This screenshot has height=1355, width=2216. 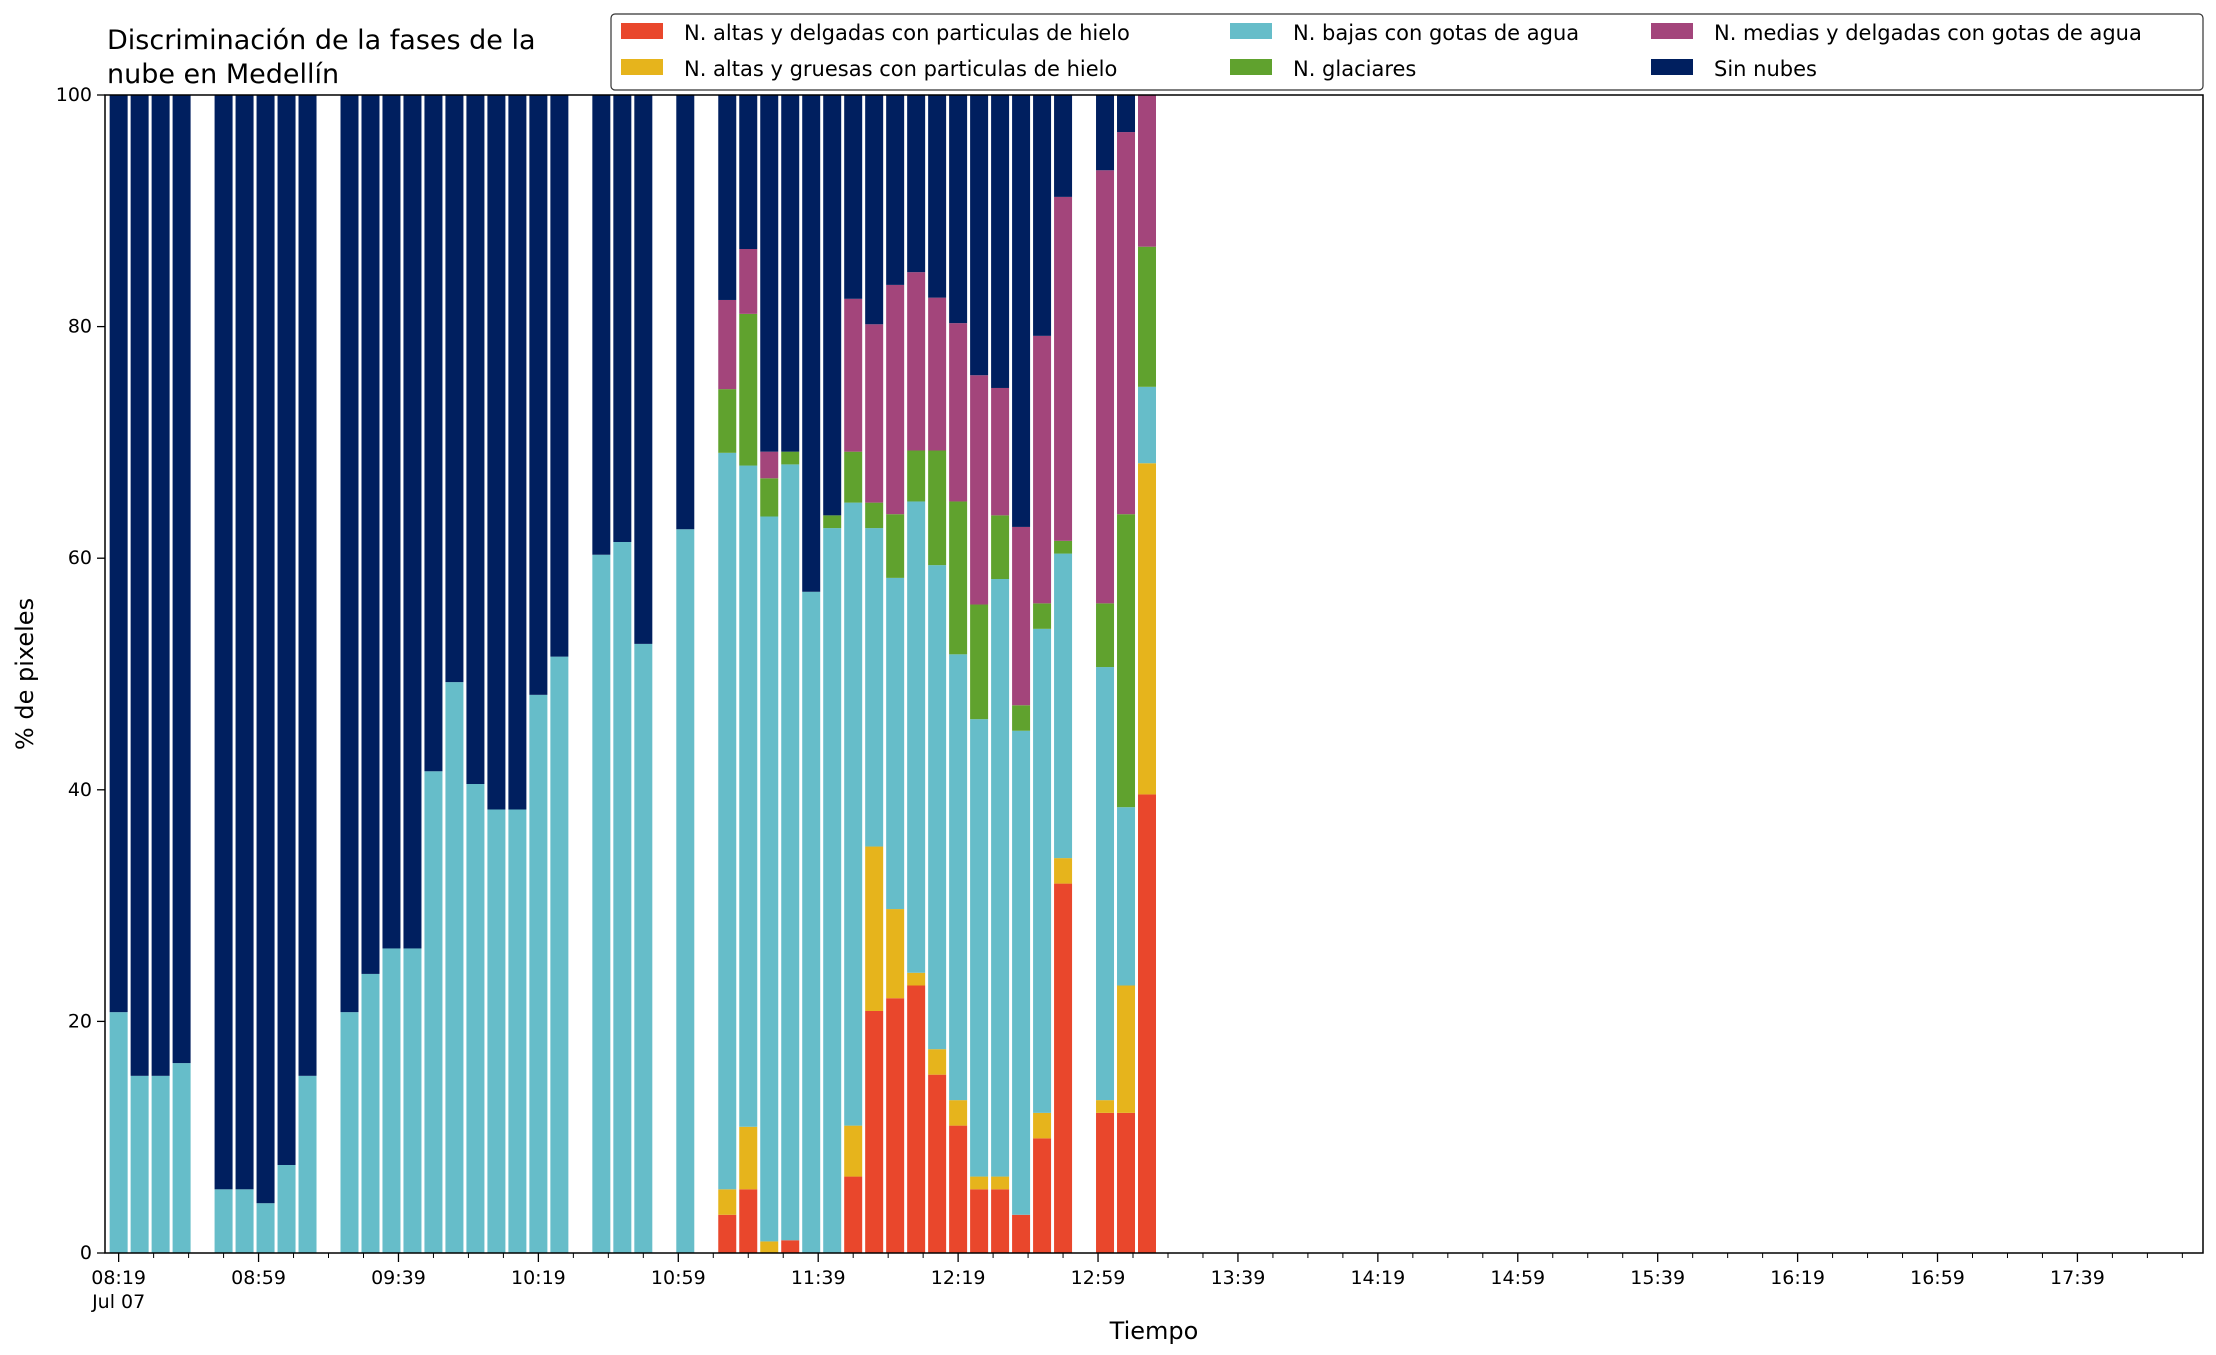 What do you see at coordinates (2077, 1278) in the screenshot?
I see `x-tick-label: 17:39` at bounding box center [2077, 1278].